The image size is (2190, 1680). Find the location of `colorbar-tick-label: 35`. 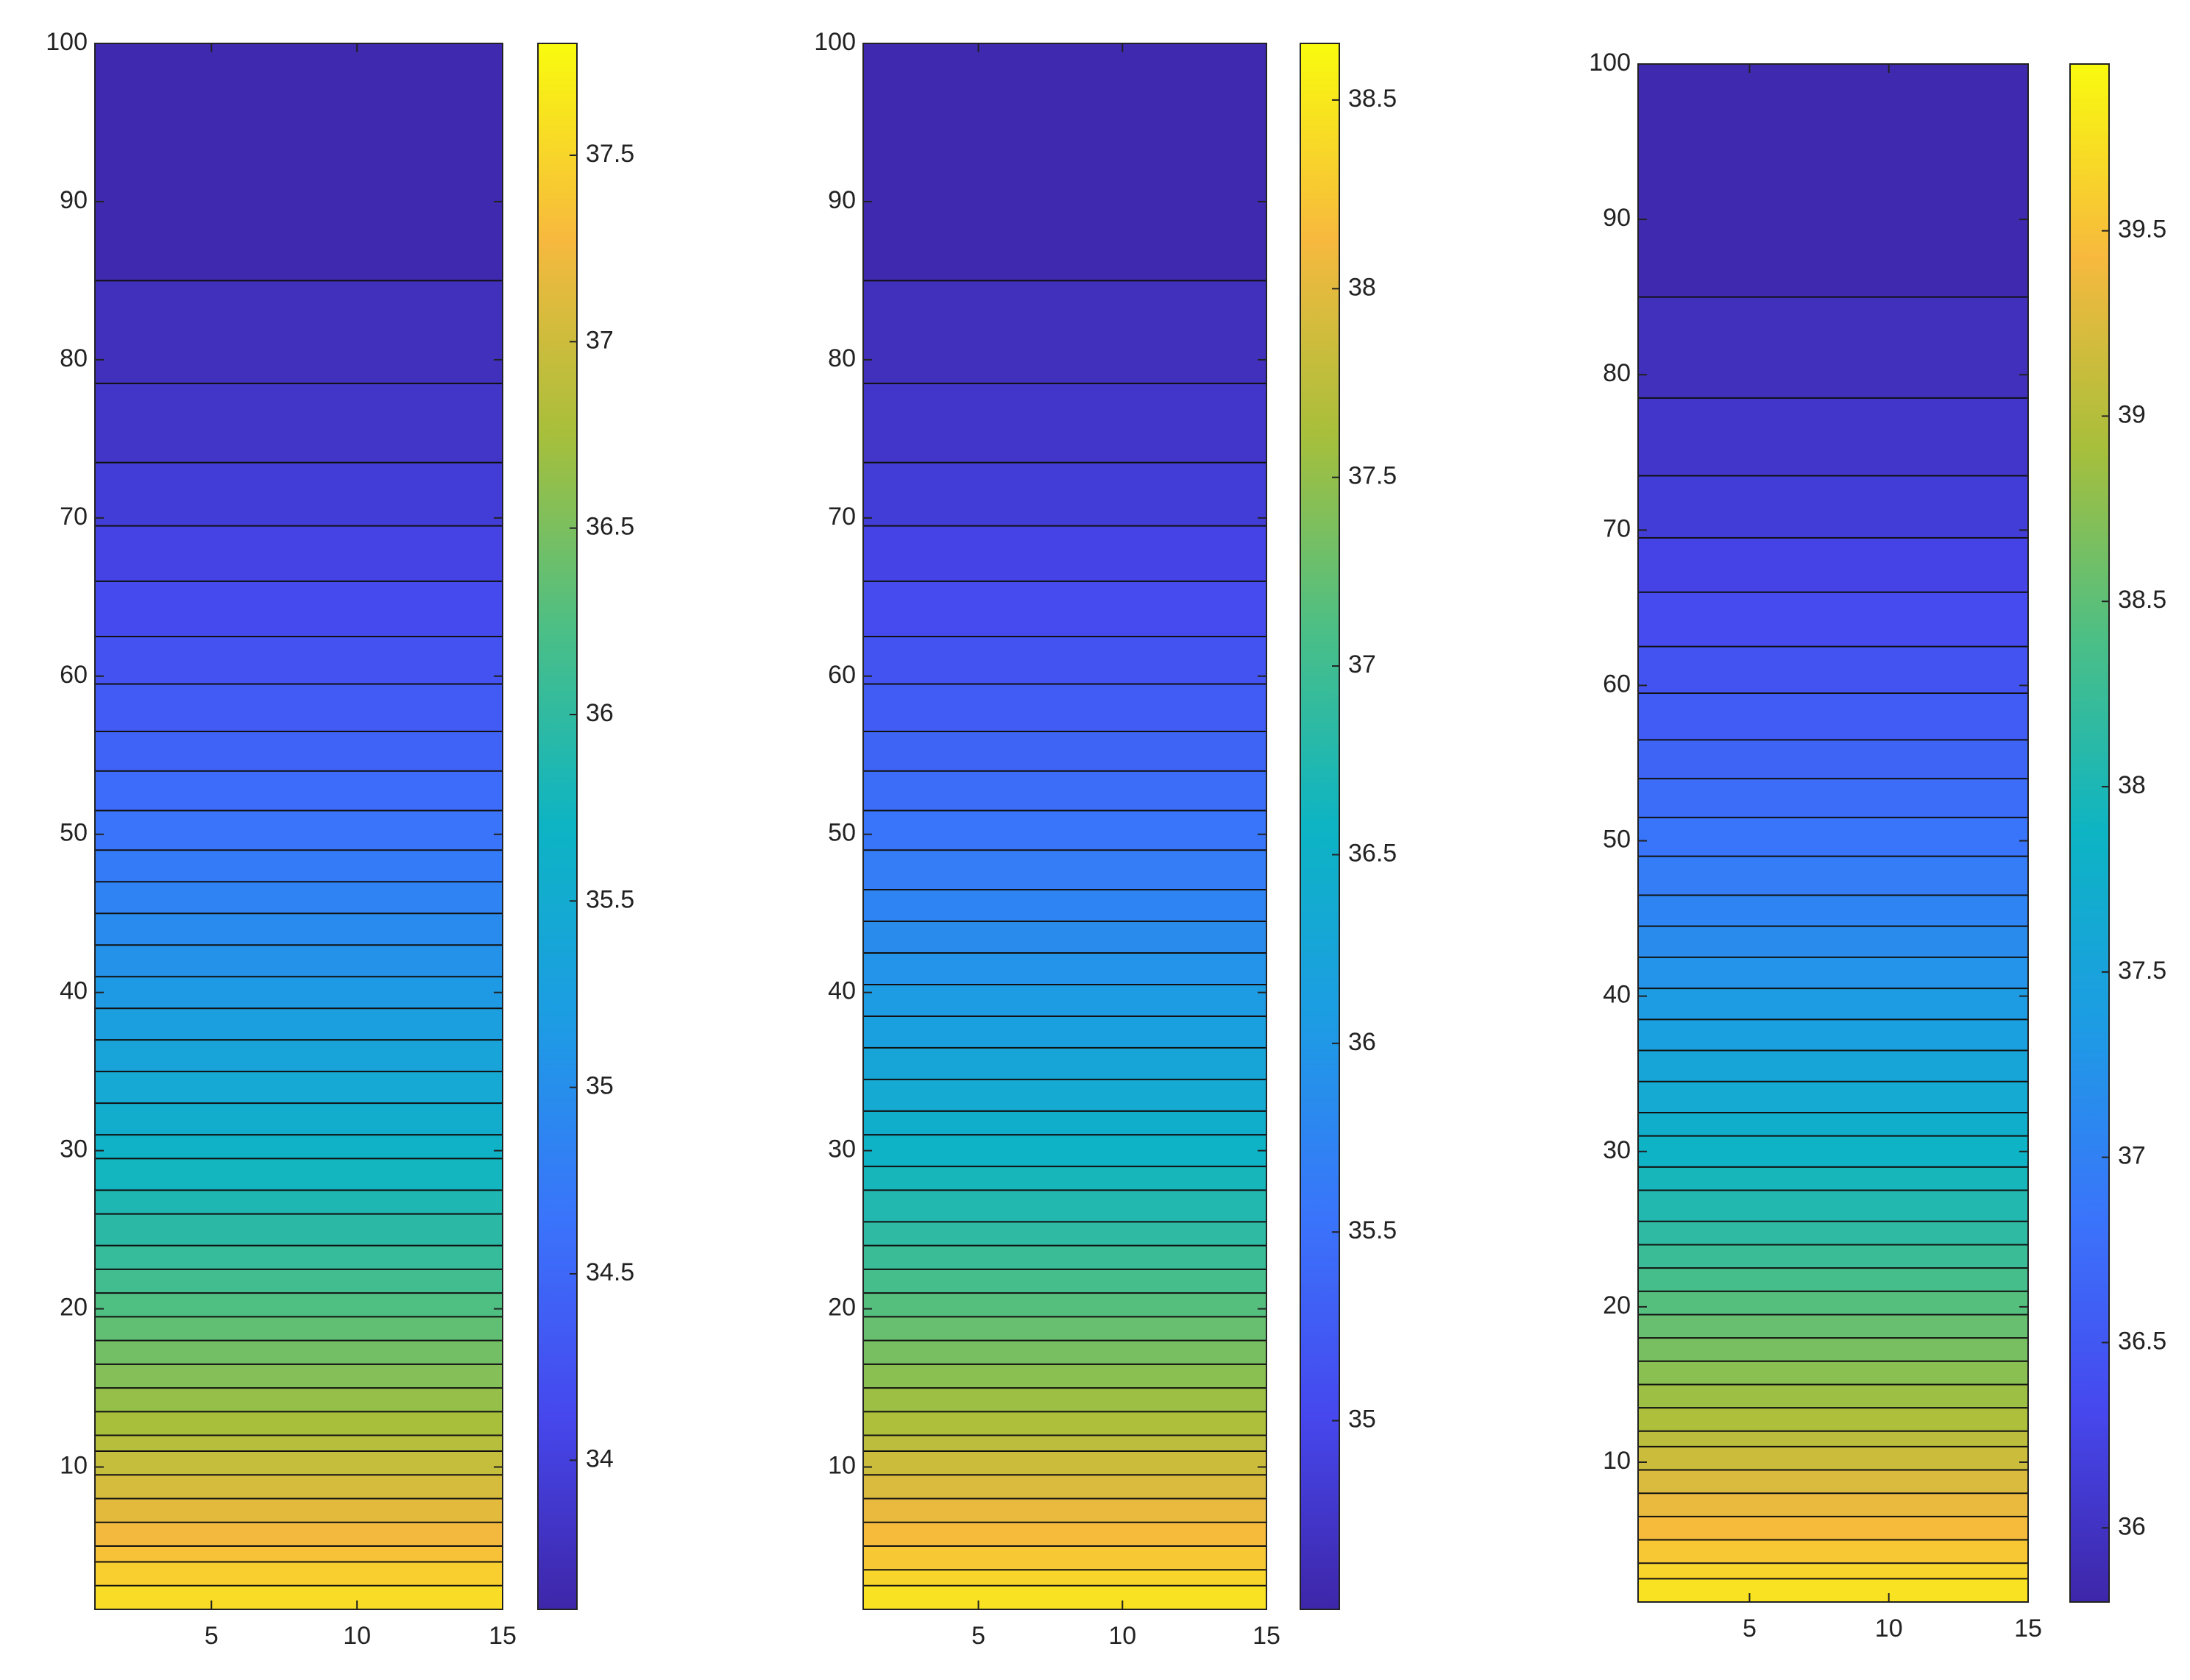

colorbar-tick-label: 35 is located at coordinates (600, 1086).